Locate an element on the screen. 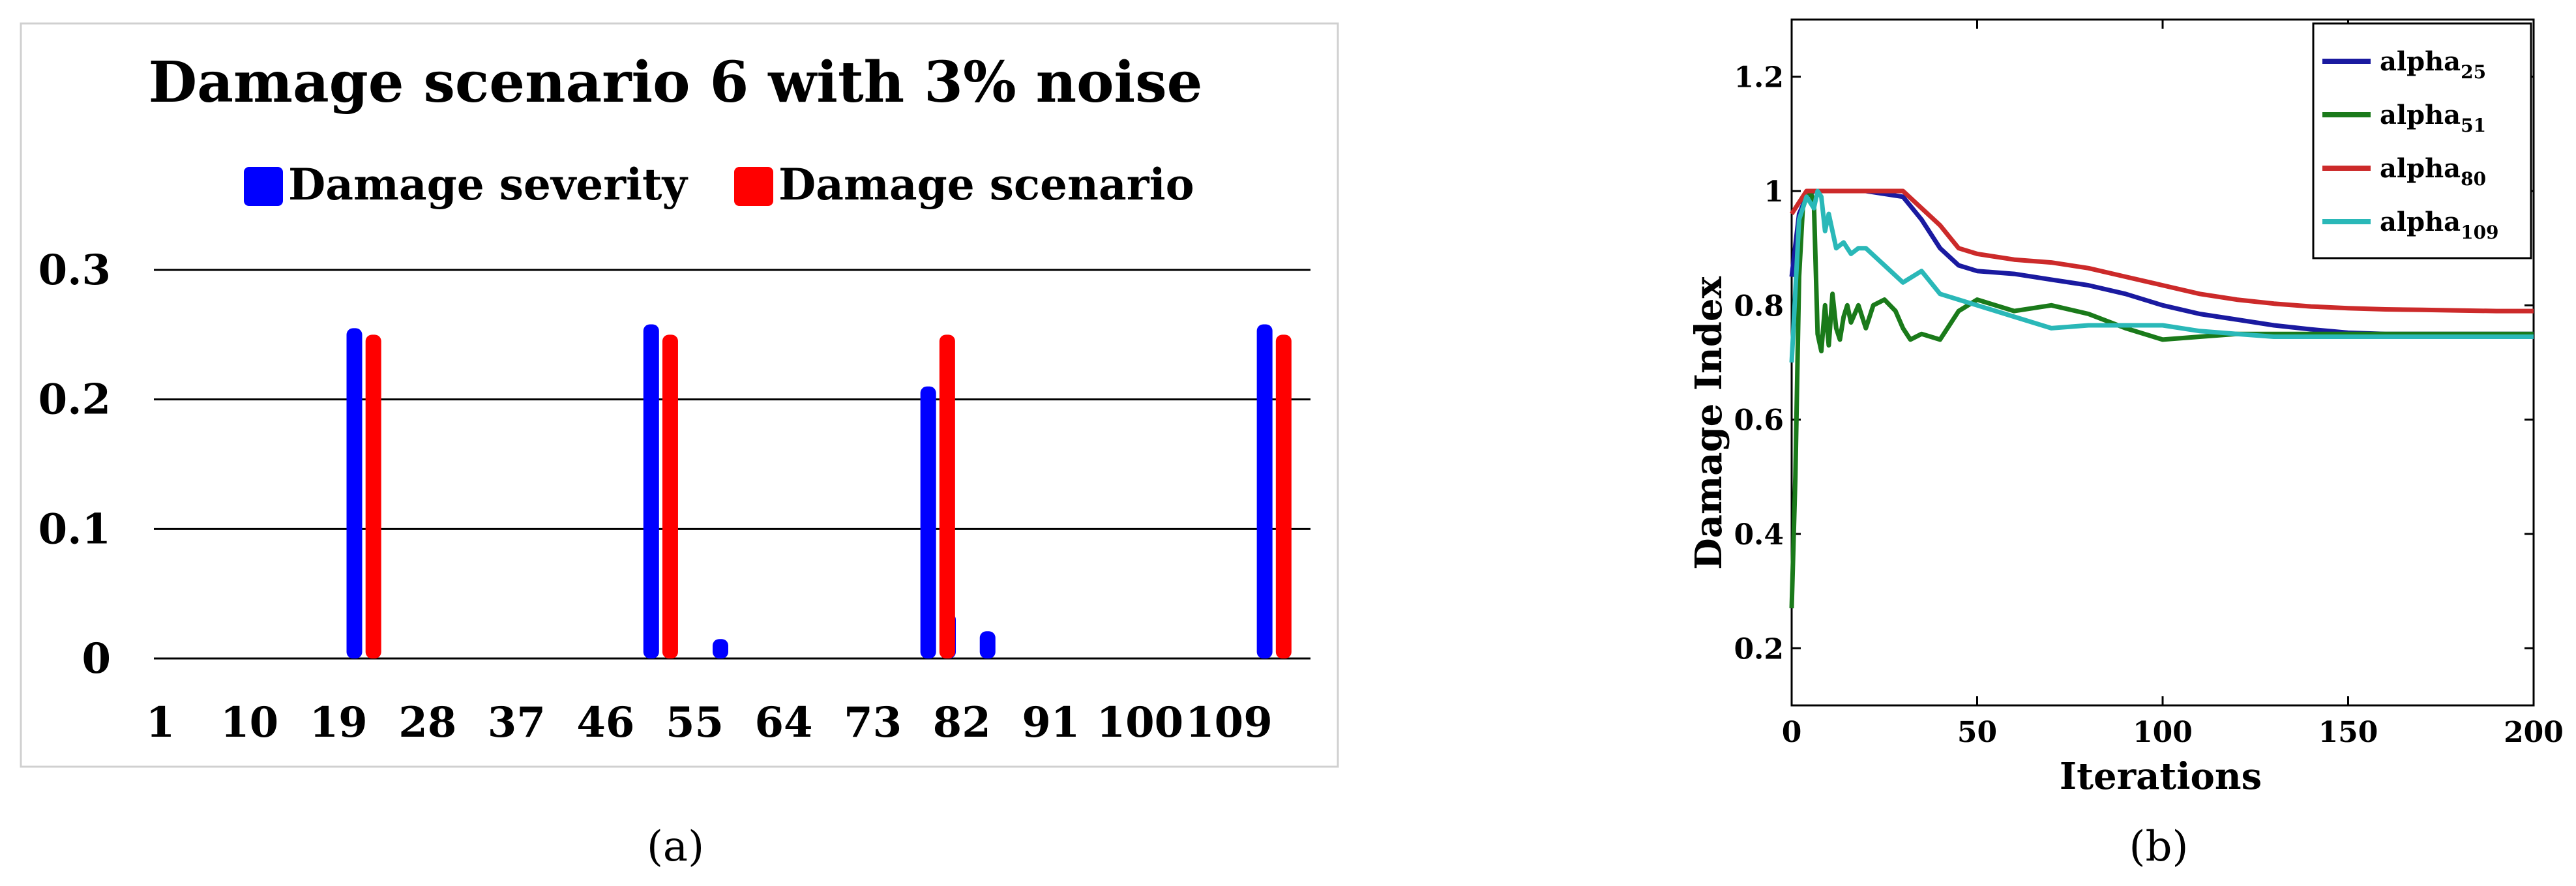 The height and width of the screenshot is (886, 2576). x-tick-label: 55 is located at coordinates (695, 722).